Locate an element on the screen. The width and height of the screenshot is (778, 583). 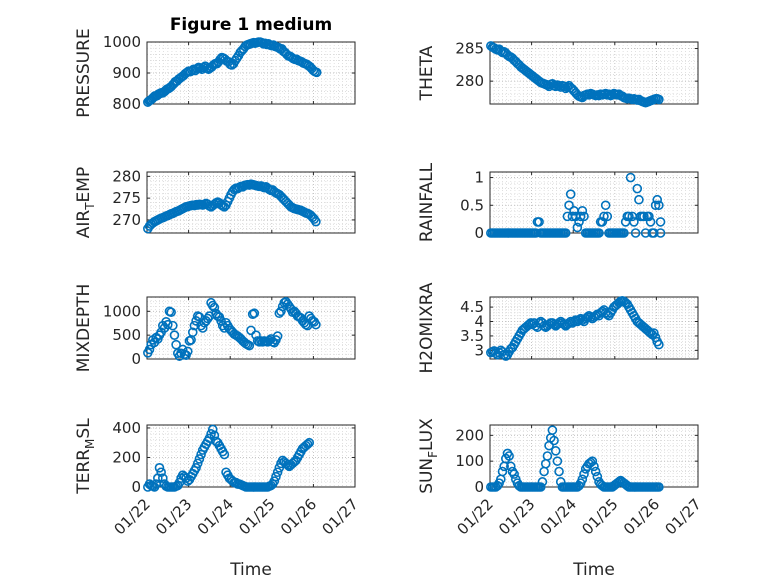
x-tick-label: 01/25 is located at coordinates (599, 516).